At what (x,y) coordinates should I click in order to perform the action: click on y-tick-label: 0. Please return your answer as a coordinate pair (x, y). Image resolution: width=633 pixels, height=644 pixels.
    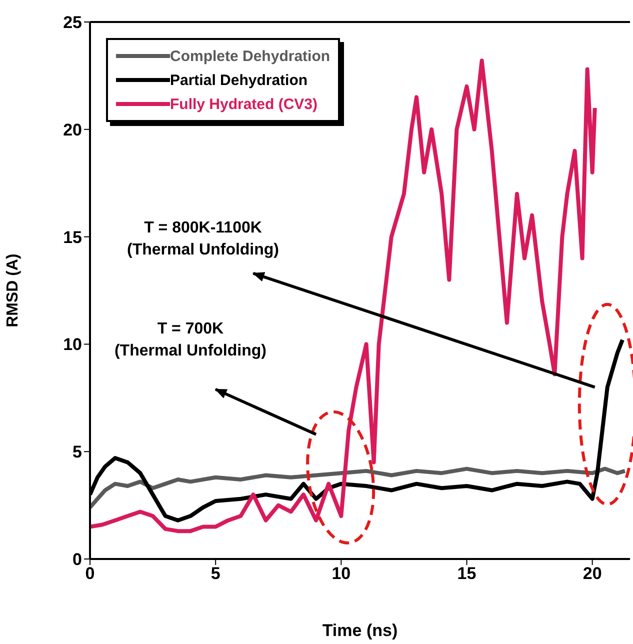
    Looking at the image, I should click on (77, 560).